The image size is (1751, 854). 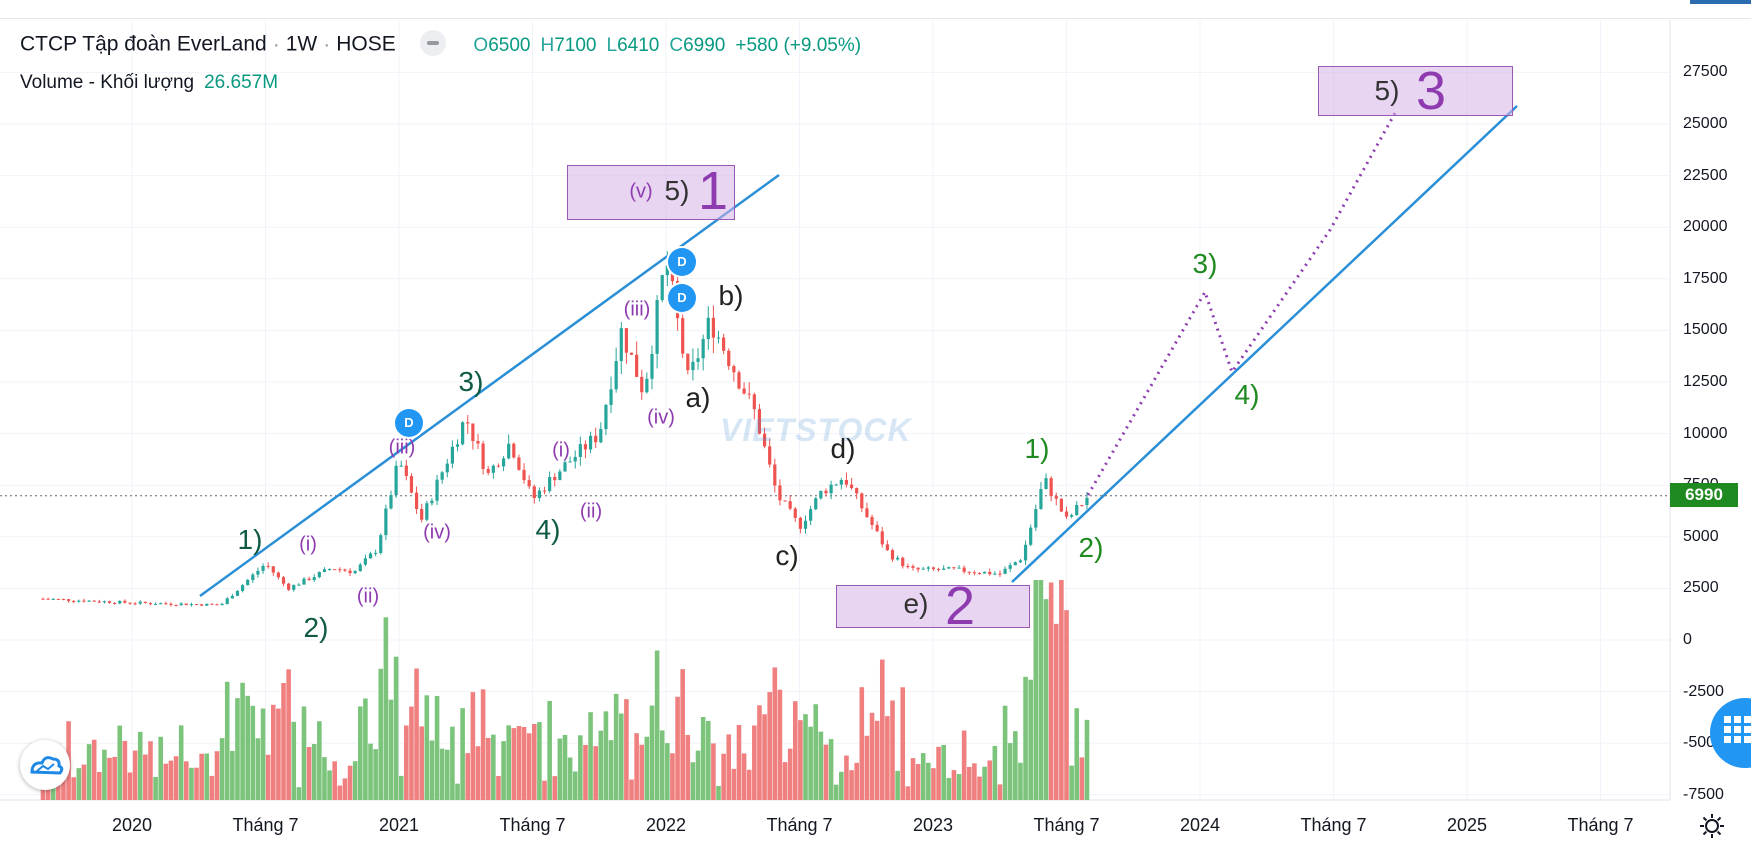 I want to click on x-tick-label: 2025, so click(x=1467, y=825).